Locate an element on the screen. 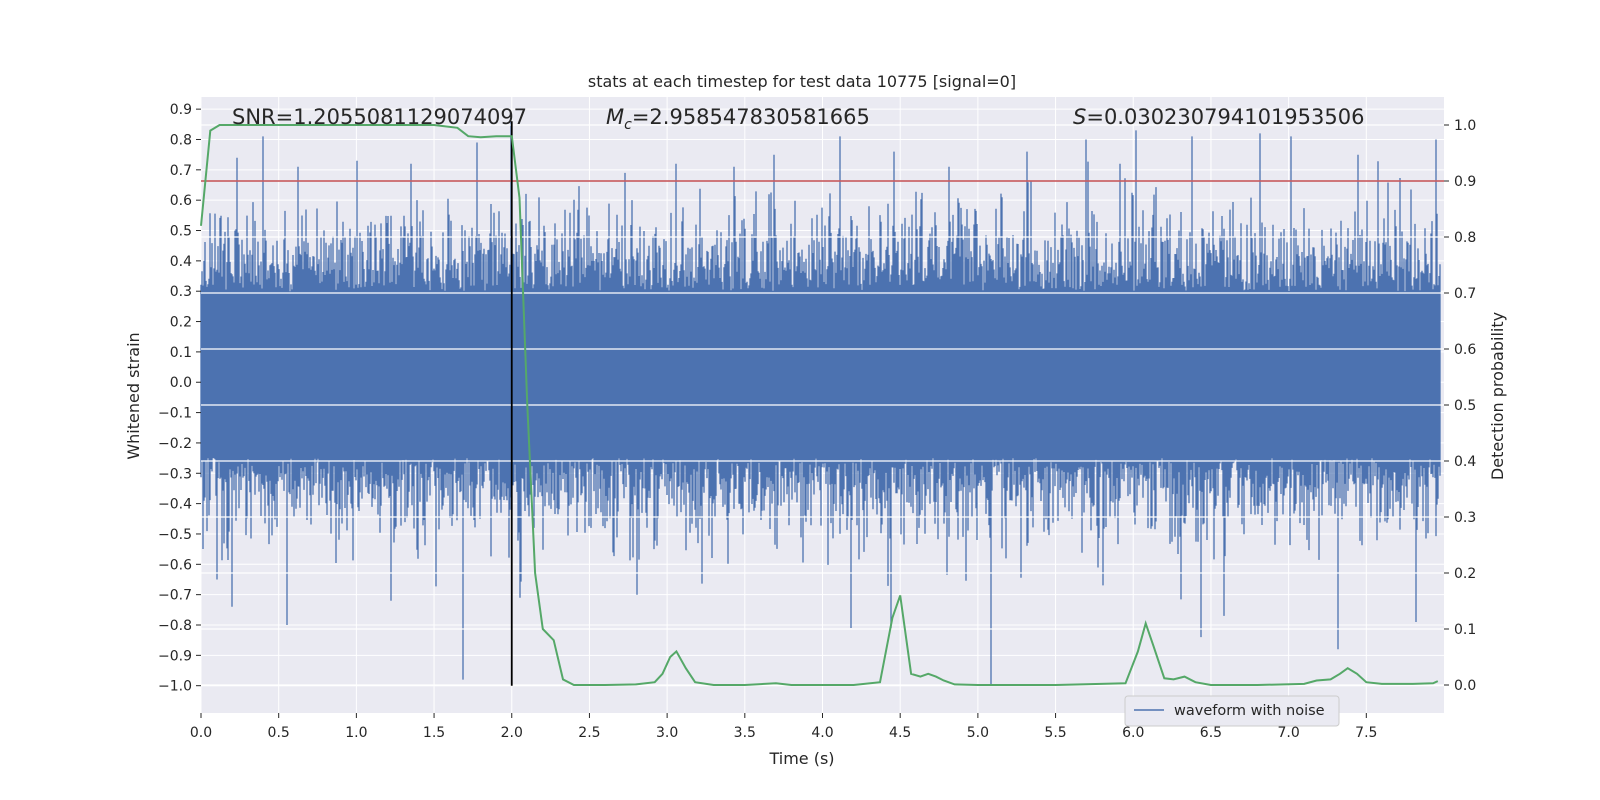  s-symbol: S is located at coordinates (1079, 117).